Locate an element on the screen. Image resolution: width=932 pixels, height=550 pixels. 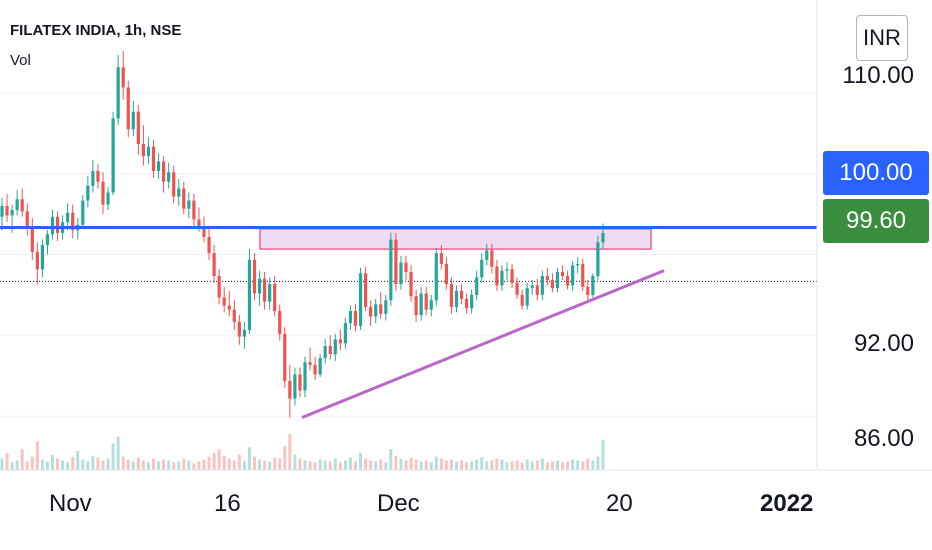
volume-bars is located at coordinates (302, 451).